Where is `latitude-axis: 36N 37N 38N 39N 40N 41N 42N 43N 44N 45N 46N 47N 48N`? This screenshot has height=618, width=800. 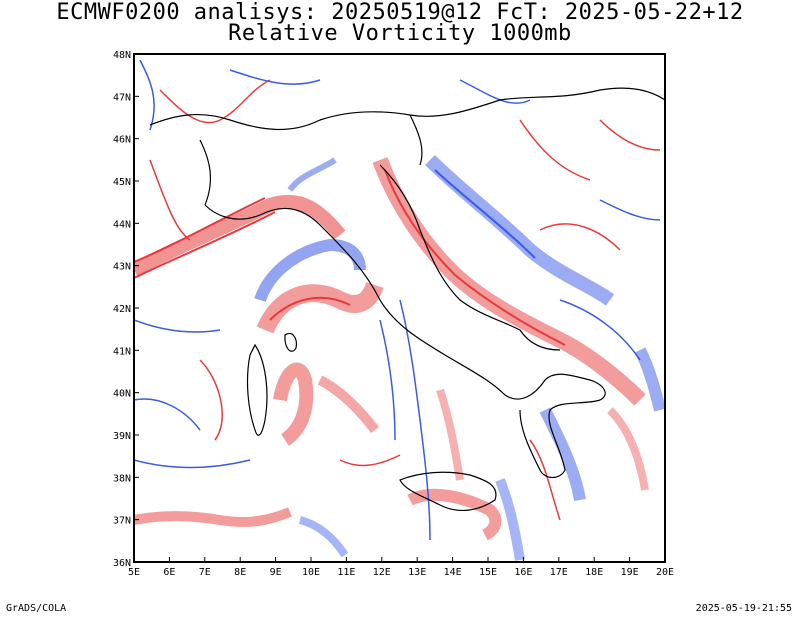 latitude-axis: 36N 37N 38N 39N 40N 41N 42N 43N 44N 45N 46N 47N 48N is located at coordinates (126, 309).